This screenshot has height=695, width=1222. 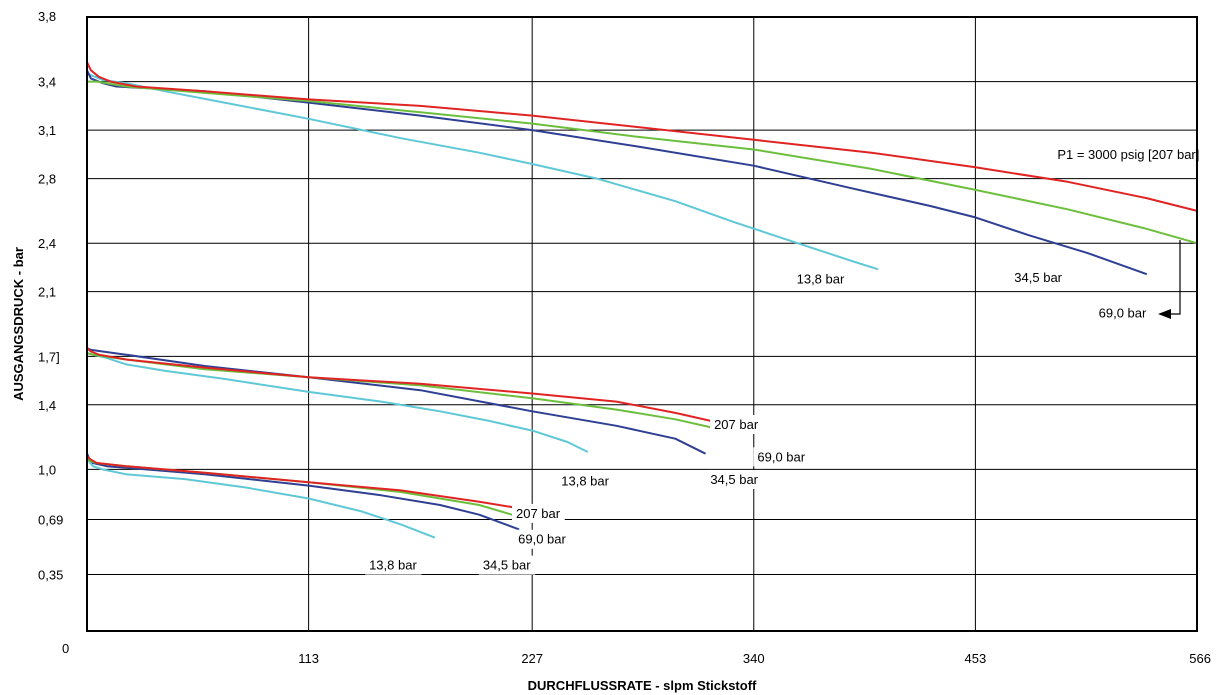 I want to click on x-tick-label: 113, so click(x=308, y=658).